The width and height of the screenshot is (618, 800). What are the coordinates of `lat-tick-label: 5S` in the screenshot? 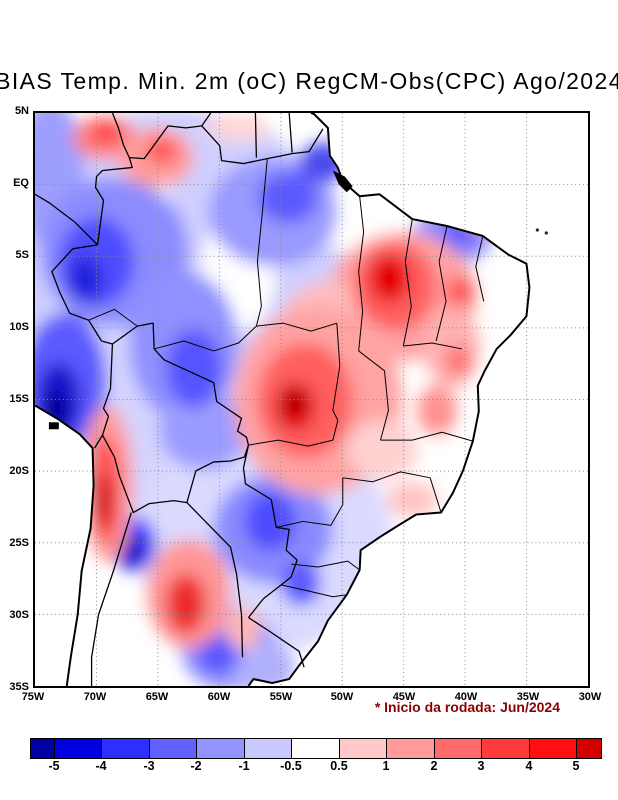 It's located at (22, 255).